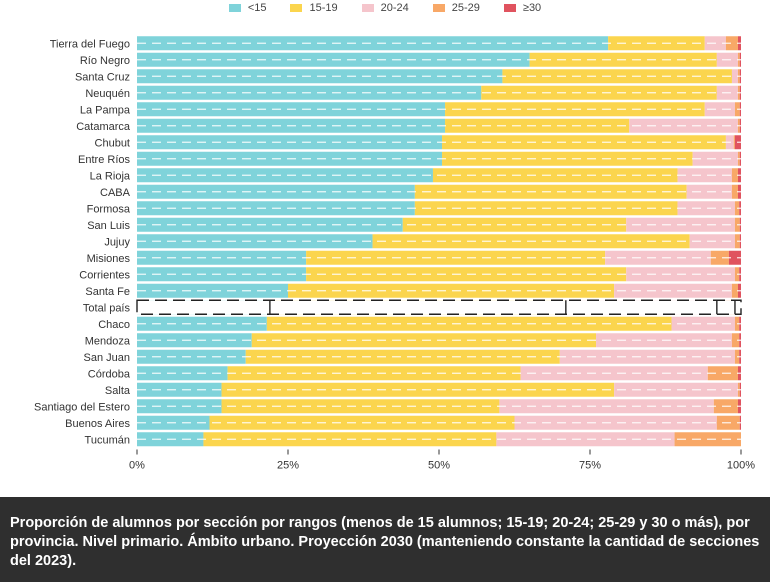 The height and width of the screenshot is (582, 770). I want to click on category-label: La Pampa, so click(105, 110).